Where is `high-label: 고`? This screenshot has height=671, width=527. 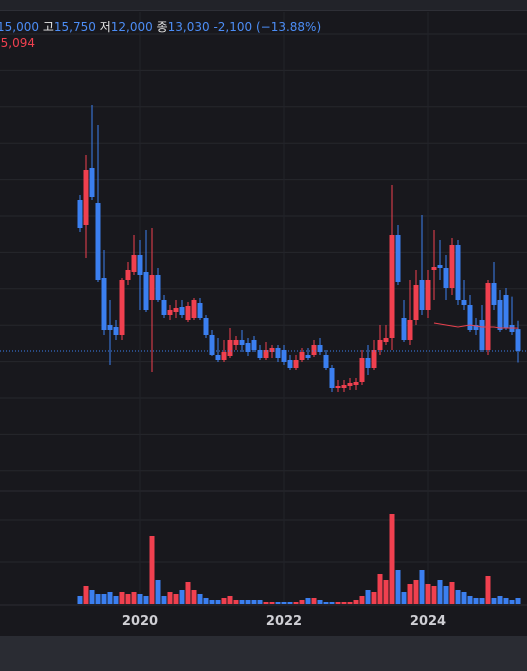 high-label: 고 is located at coordinates (48, 27).